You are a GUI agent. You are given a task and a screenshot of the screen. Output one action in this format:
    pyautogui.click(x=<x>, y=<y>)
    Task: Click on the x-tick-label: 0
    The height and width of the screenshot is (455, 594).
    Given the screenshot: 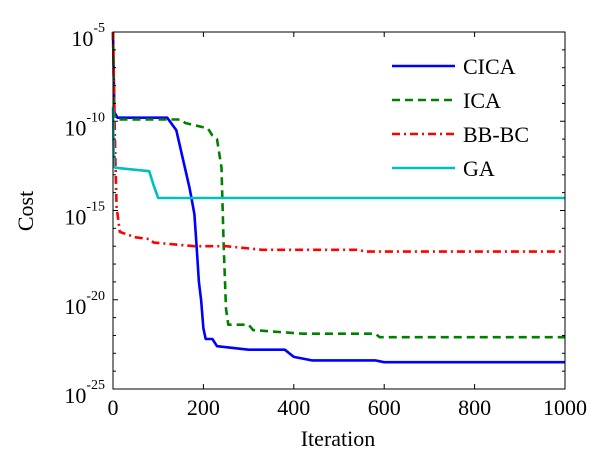 What is the action you would take?
    pyautogui.click(x=113, y=407)
    